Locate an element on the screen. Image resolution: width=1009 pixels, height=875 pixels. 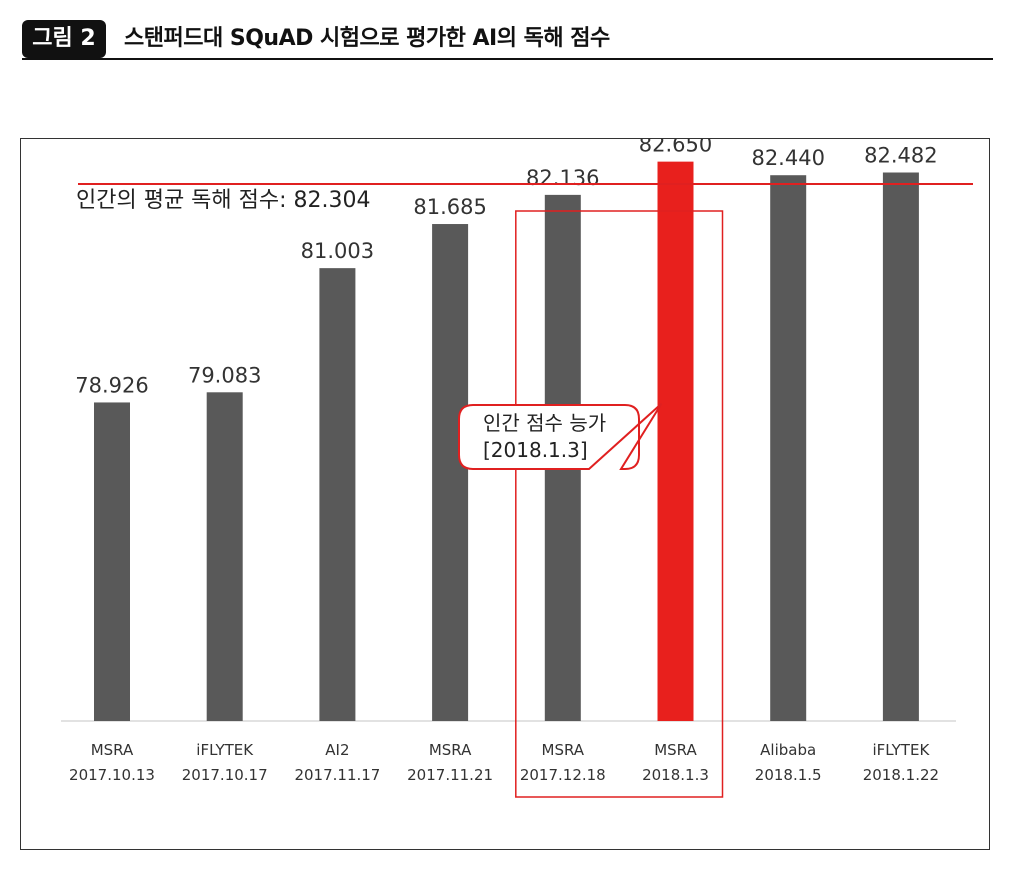
value-label-7: 82.482 is located at coordinates (900, 155).